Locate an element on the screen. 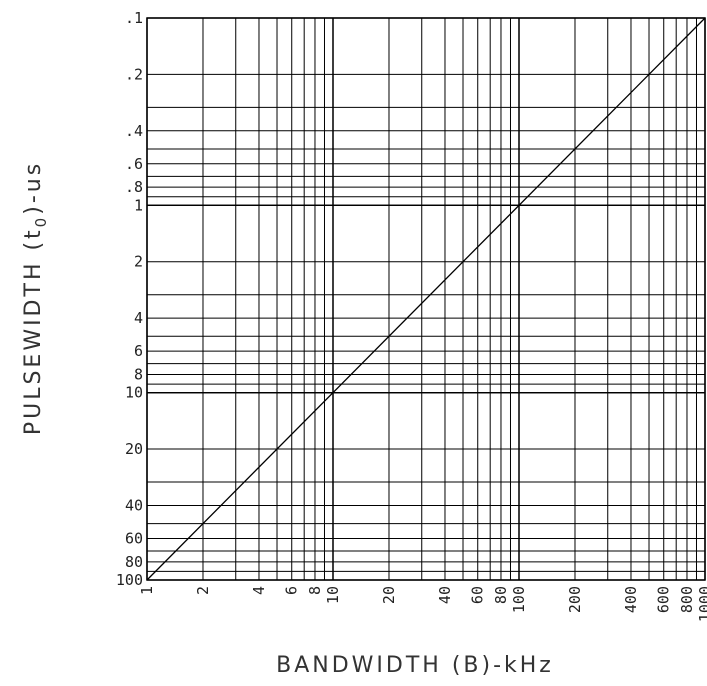  y-tick-label: 10 is located at coordinates (134, 393).